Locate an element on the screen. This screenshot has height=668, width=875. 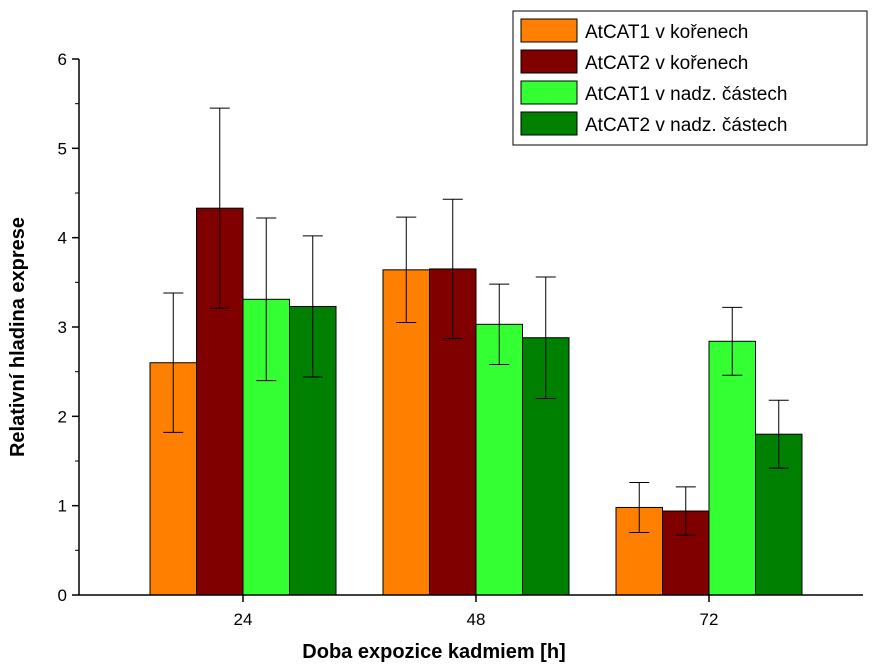
y-tick-label: 4 is located at coordinates (62, 238).